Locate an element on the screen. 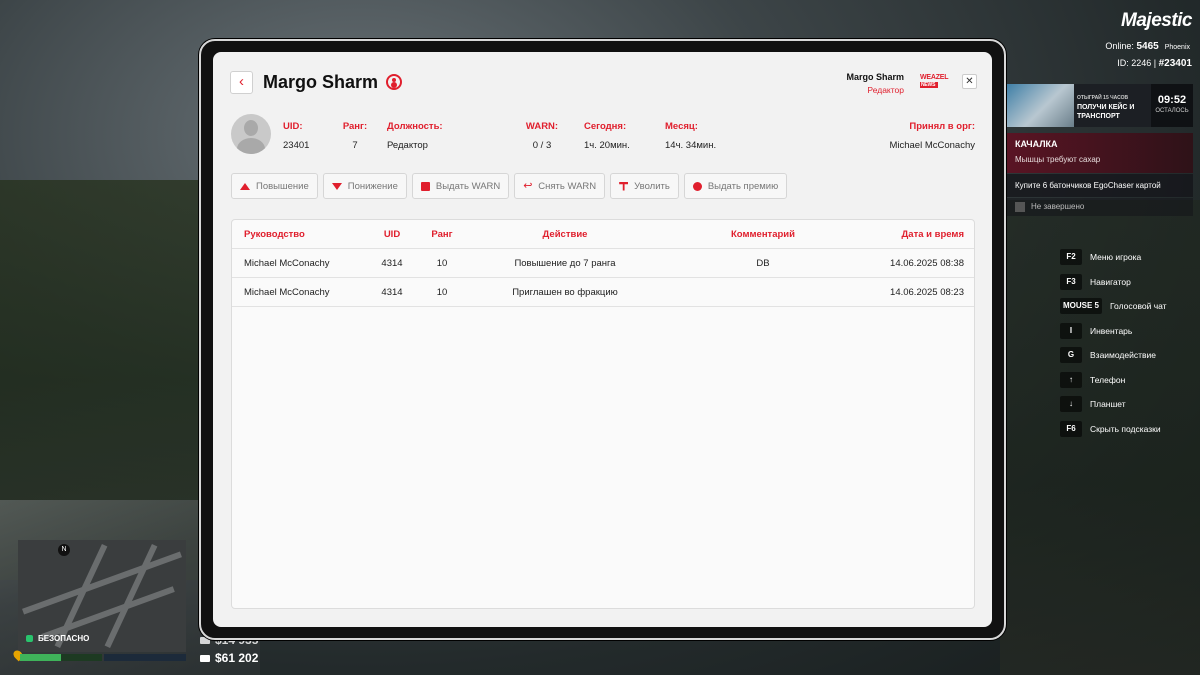 Image resolution: width=1200 pixels, height=675 pixels. give-bonus-button: Выдать премию is located at coordinates (735, 186).